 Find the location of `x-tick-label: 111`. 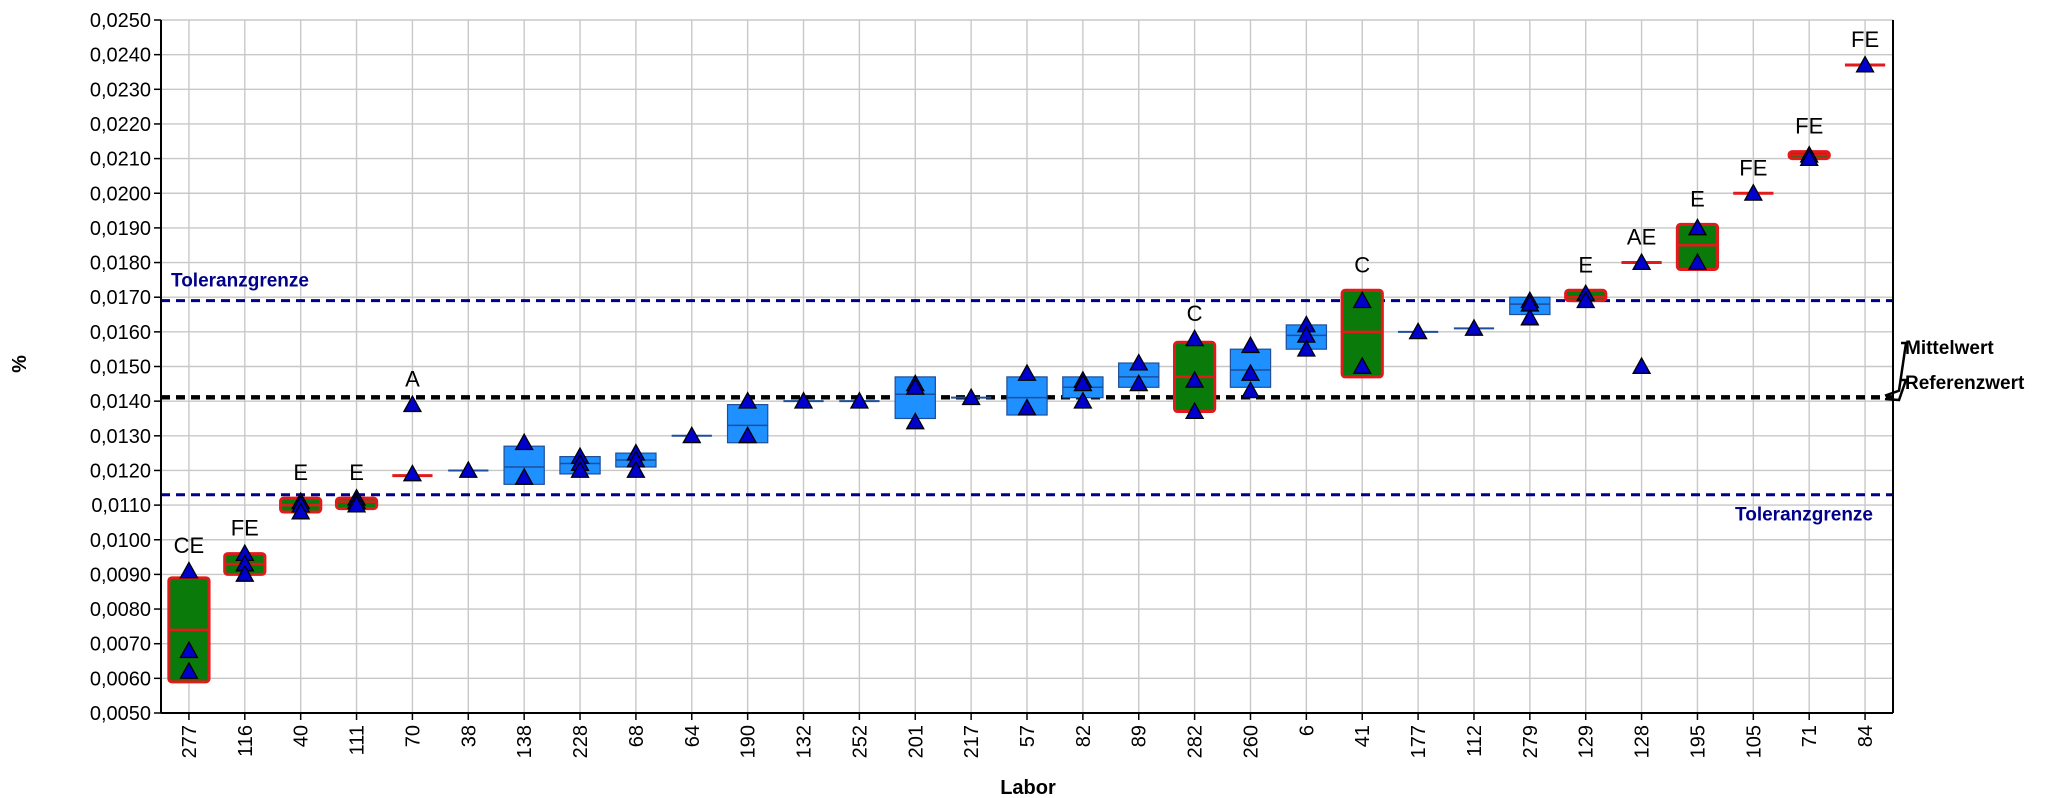

x-tick-label: 111 is located at coordinates (358, 740).